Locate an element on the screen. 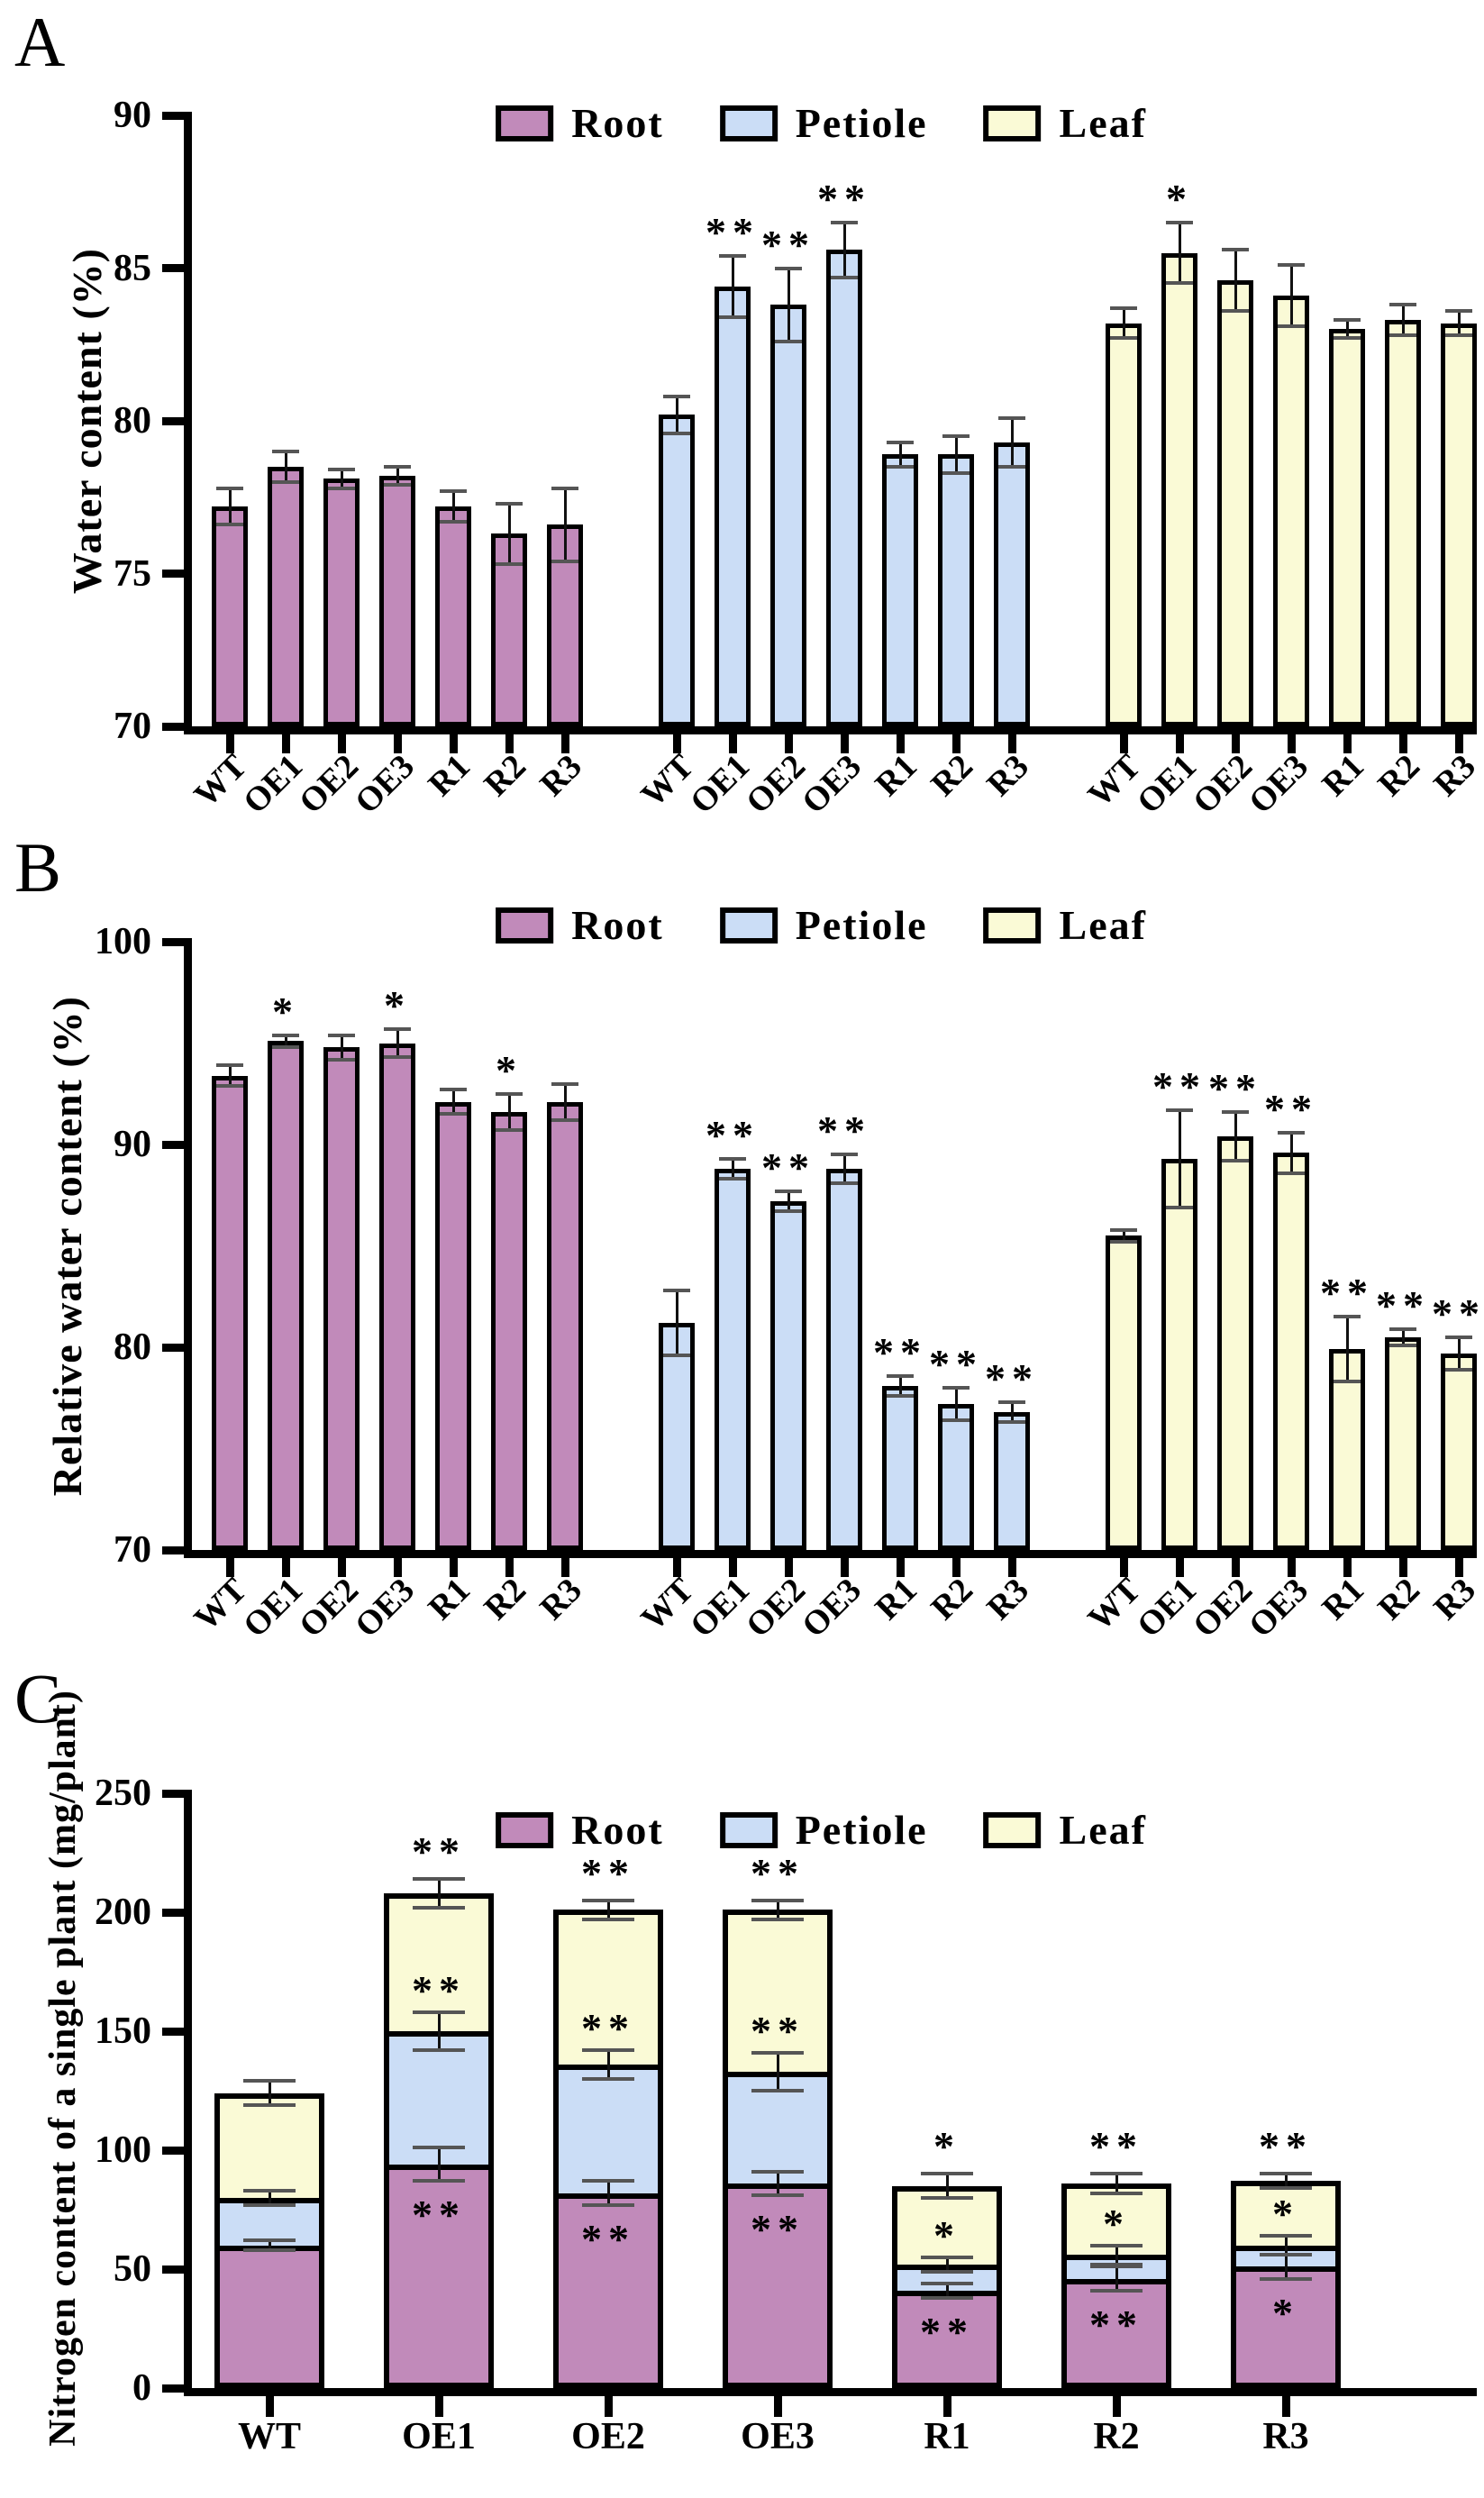 This screenshot has width=1484, height=2498. panel-b-letter: B is located at coordinates (38, 867).